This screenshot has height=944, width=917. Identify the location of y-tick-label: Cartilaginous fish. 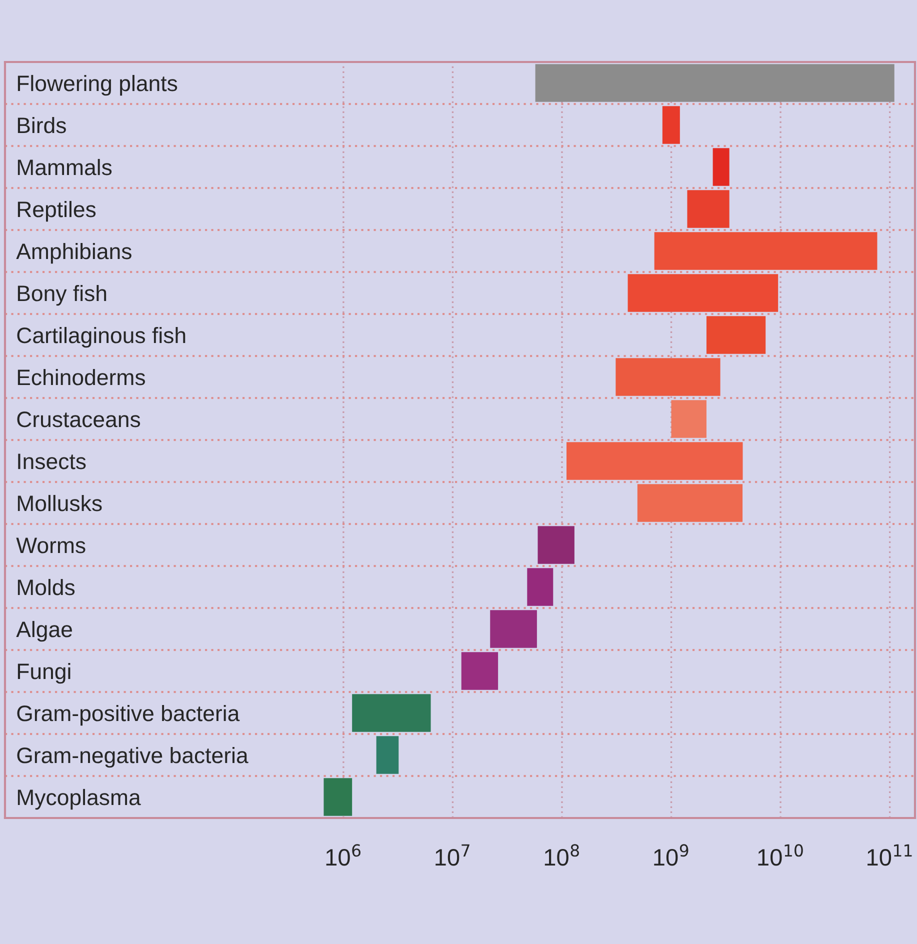
(101, 337).